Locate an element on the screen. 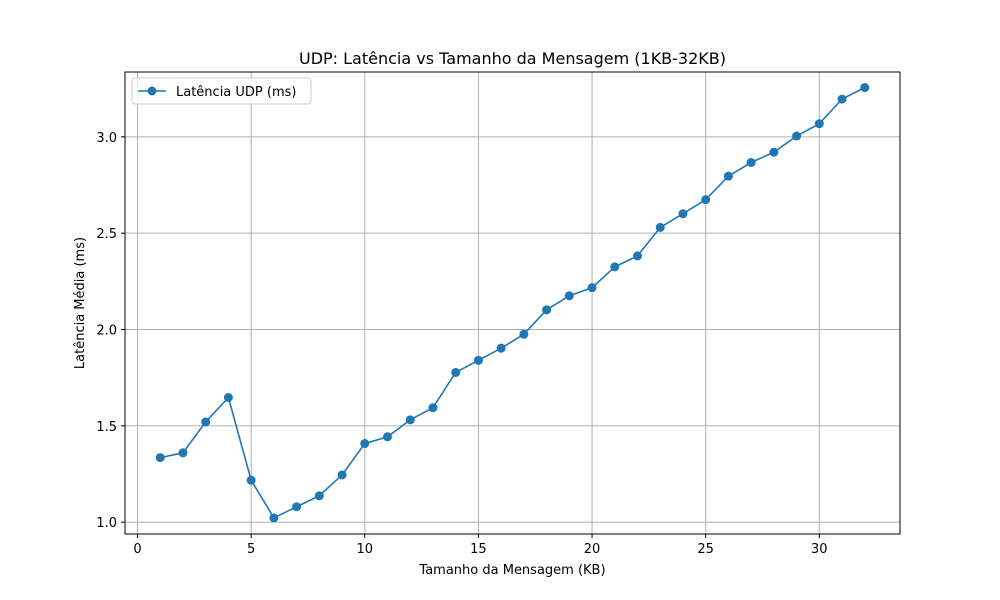 Image resolution: width=1000 pixels, height=600 pixels. y-tick-label: 1.0 is located at coordinates (106, 523).